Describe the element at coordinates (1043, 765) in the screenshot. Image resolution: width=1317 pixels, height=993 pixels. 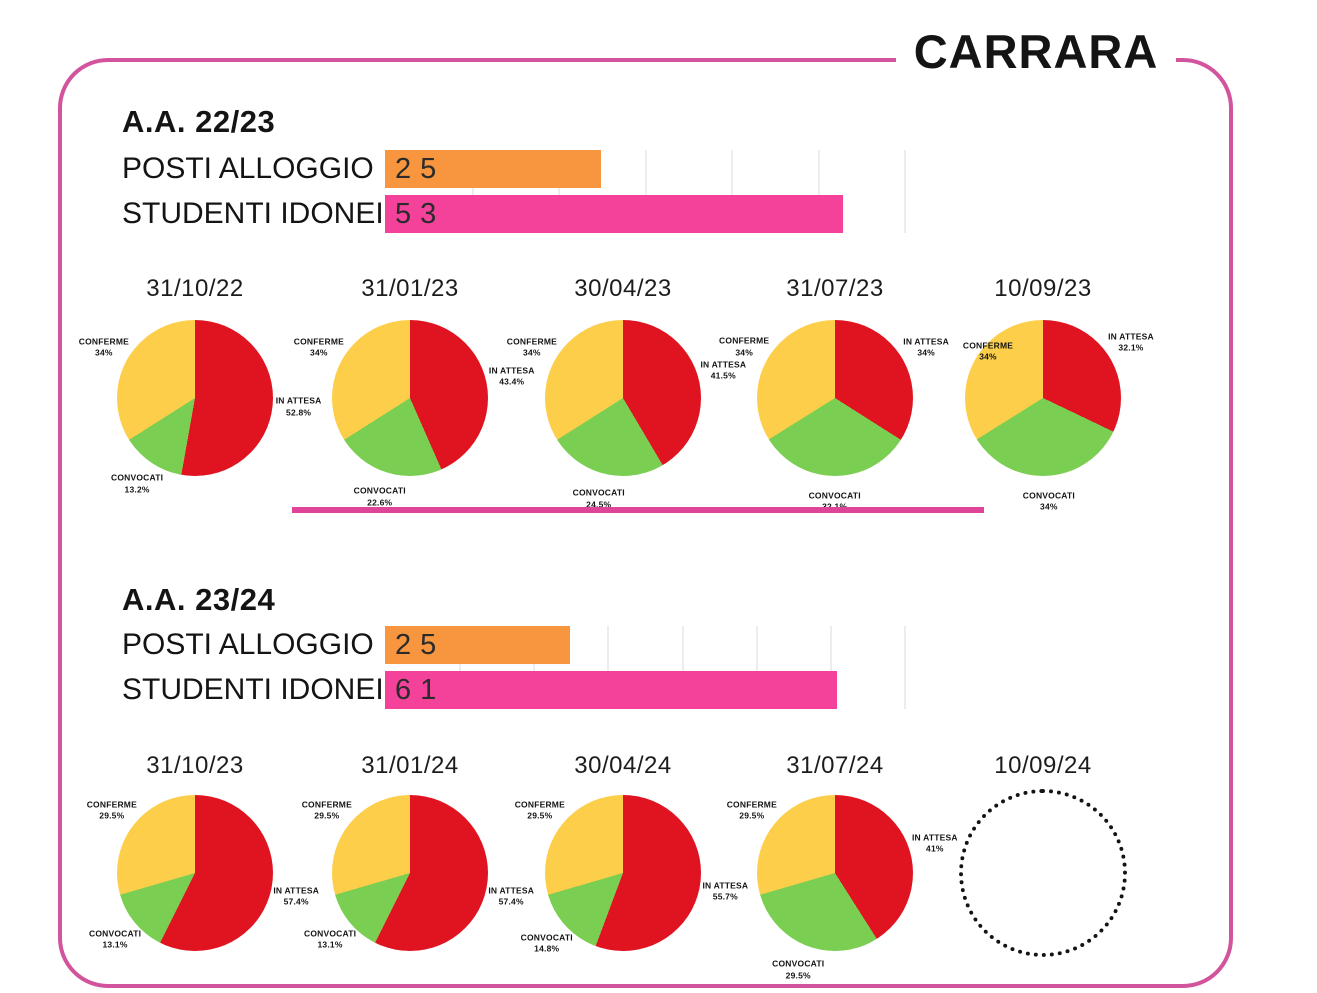
I see `pie-date-label: 10/09/24` at that location.